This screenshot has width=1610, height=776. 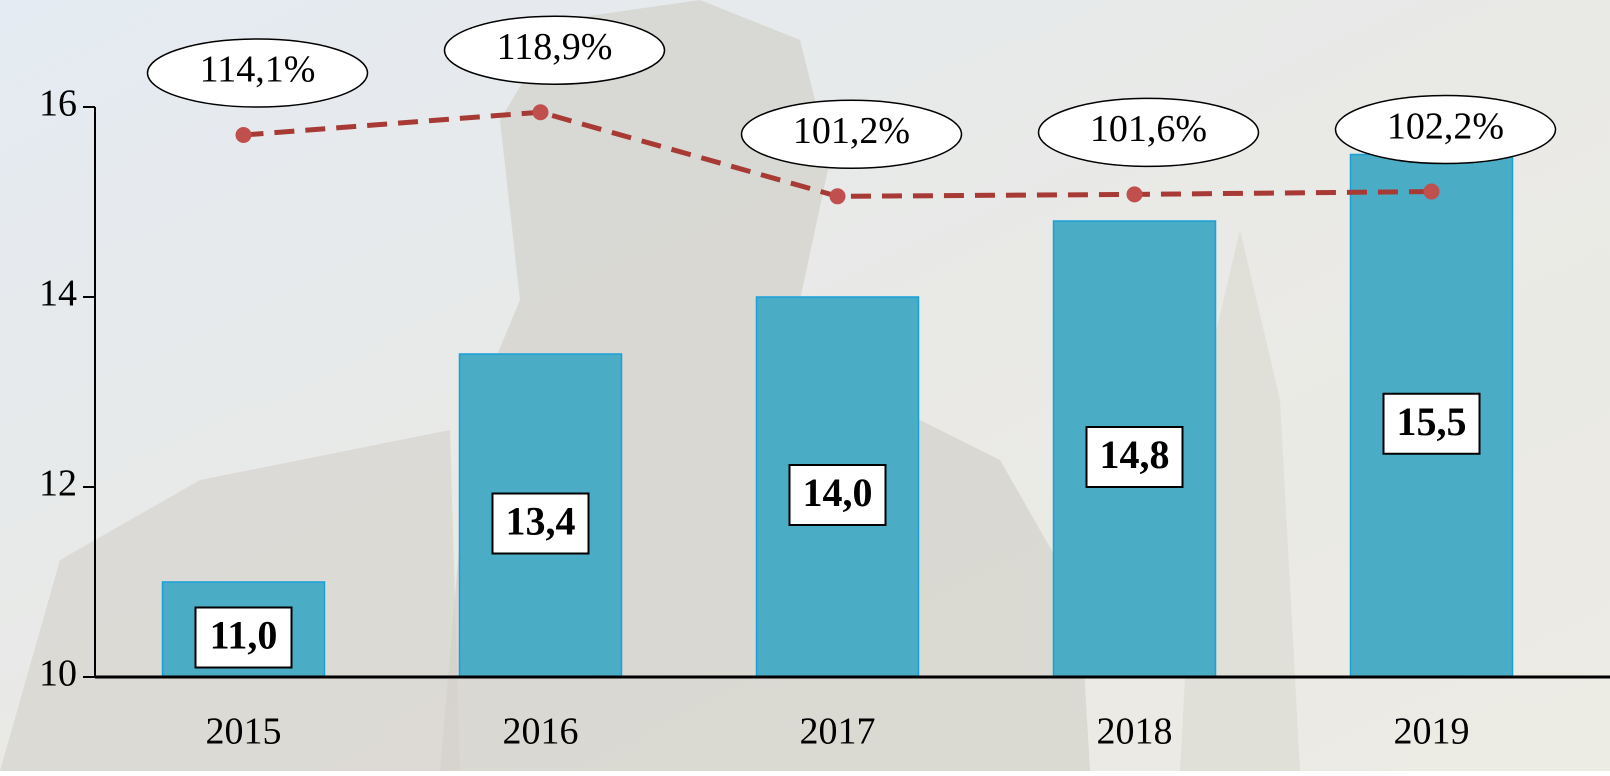 What do you see at coordinates (838, 492) in the screenshot?
I see `bar-label: 14,0` at bounding box center [838, 492].